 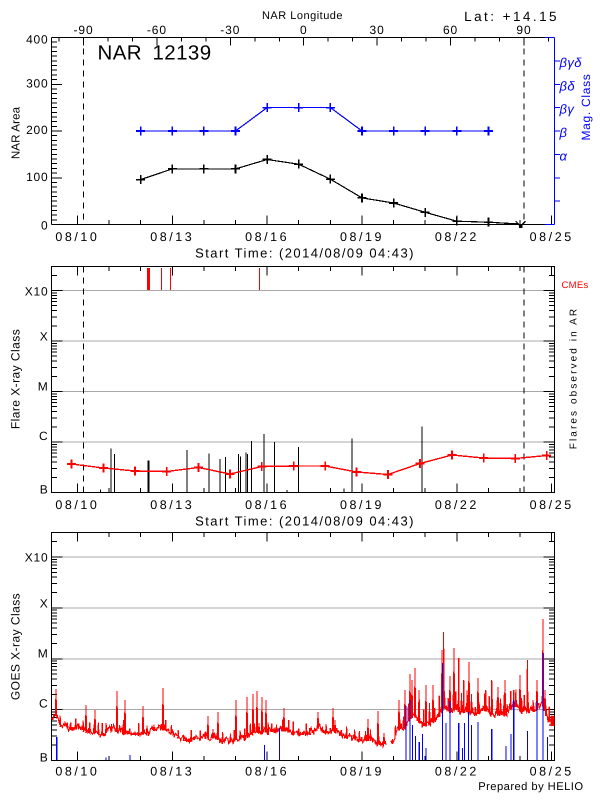 I want to click on svg-text: NAR Longitude, so click(x=302, y=16).